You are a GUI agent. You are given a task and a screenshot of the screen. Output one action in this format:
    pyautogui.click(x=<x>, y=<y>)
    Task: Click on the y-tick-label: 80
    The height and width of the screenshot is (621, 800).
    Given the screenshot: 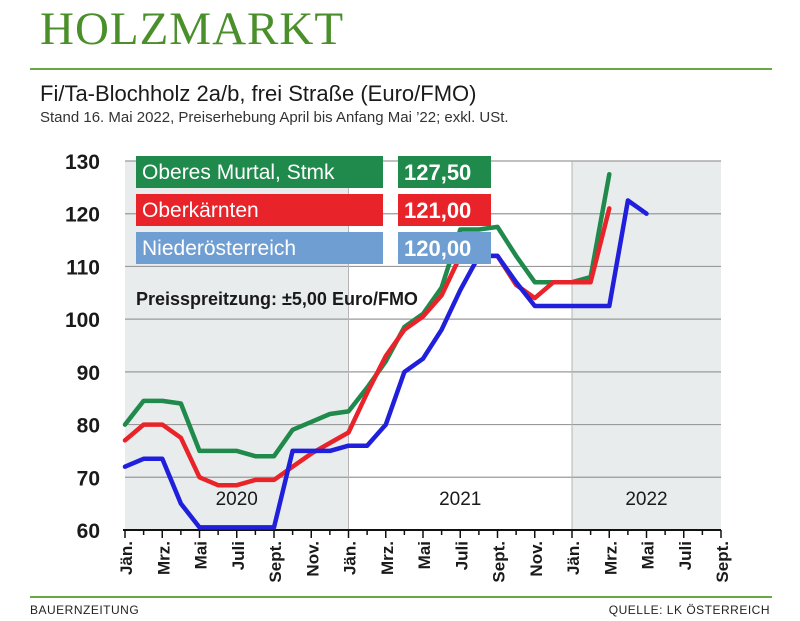 What is the action you would take?
    pyautogui.click(x=88, y=426)
    